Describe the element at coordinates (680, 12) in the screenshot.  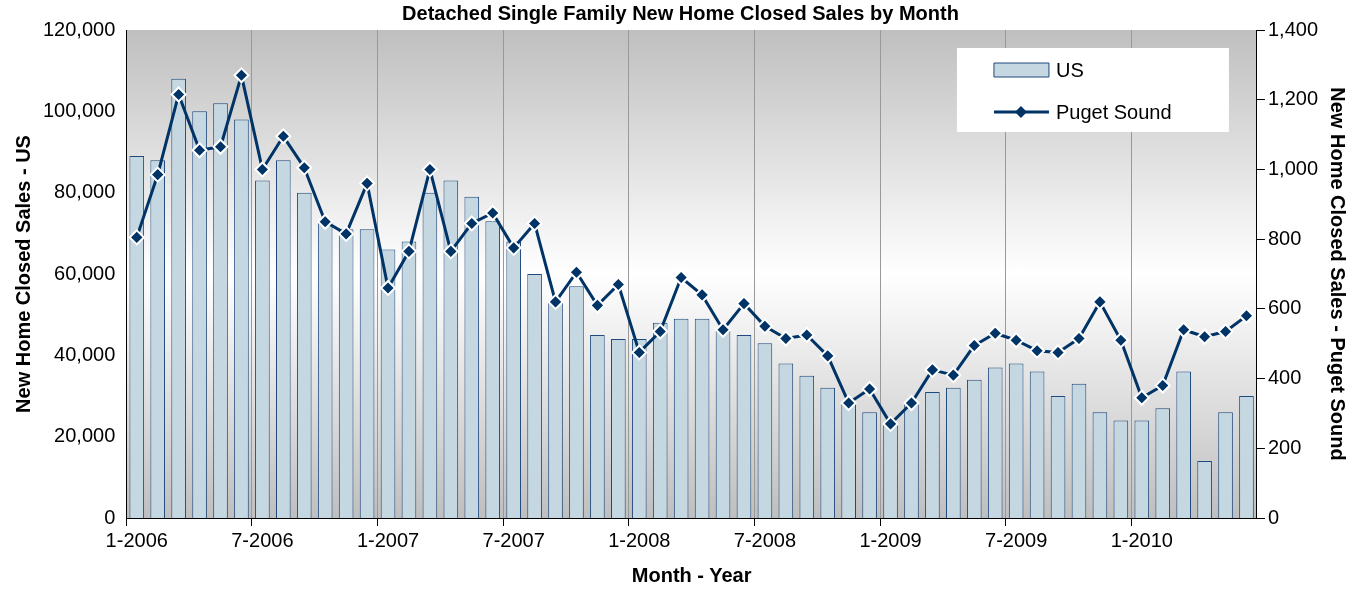
I see `chart-title: Detached Single Family New Home Closed Sales by Month` at that location.